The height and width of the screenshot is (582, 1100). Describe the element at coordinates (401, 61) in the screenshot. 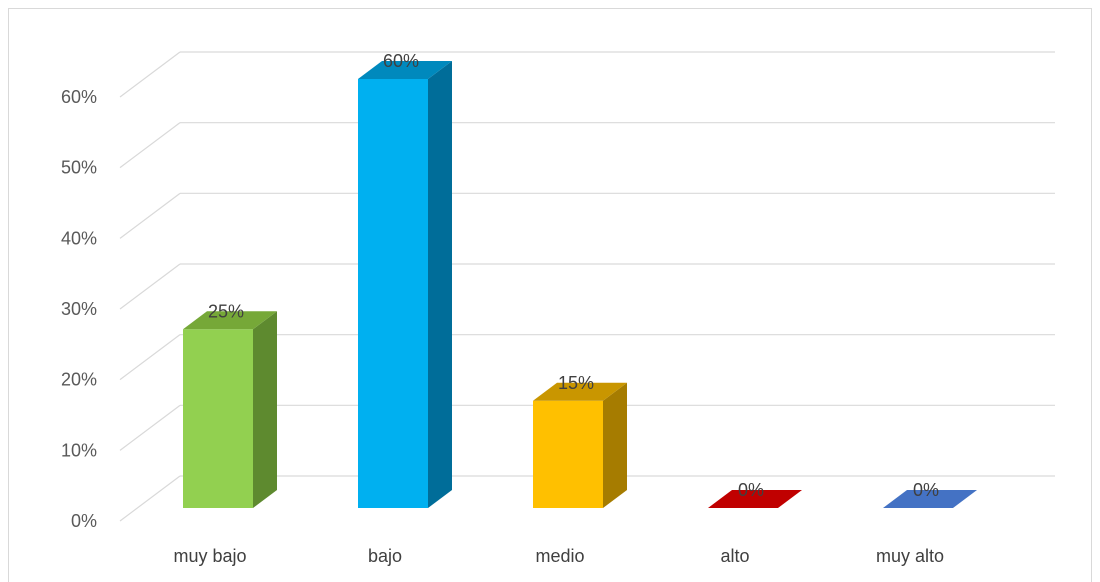

I see `data-label: 60%` at that location.